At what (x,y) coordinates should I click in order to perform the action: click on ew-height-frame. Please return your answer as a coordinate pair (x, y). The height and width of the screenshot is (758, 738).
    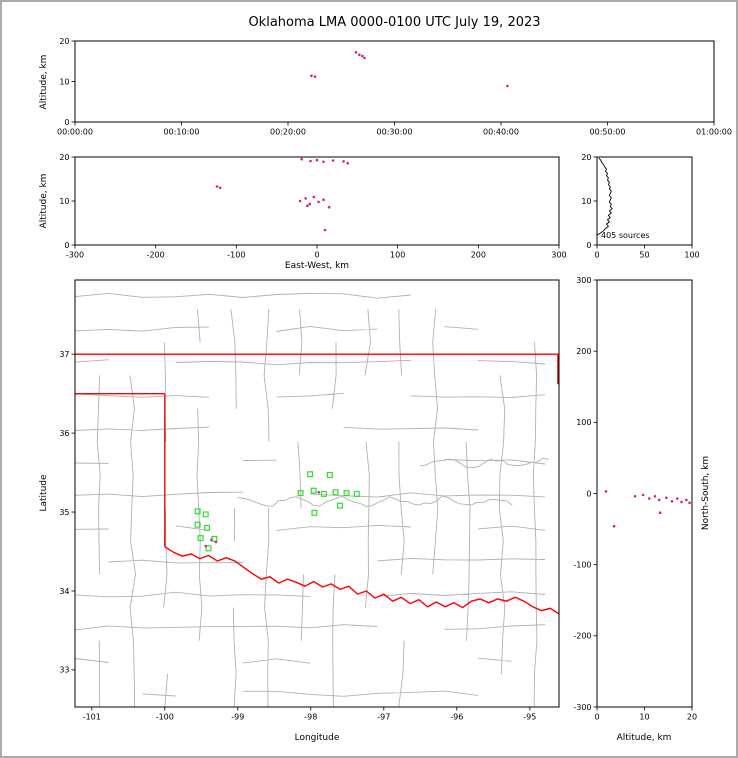
    Looking at the image, I should click on (317, 201).